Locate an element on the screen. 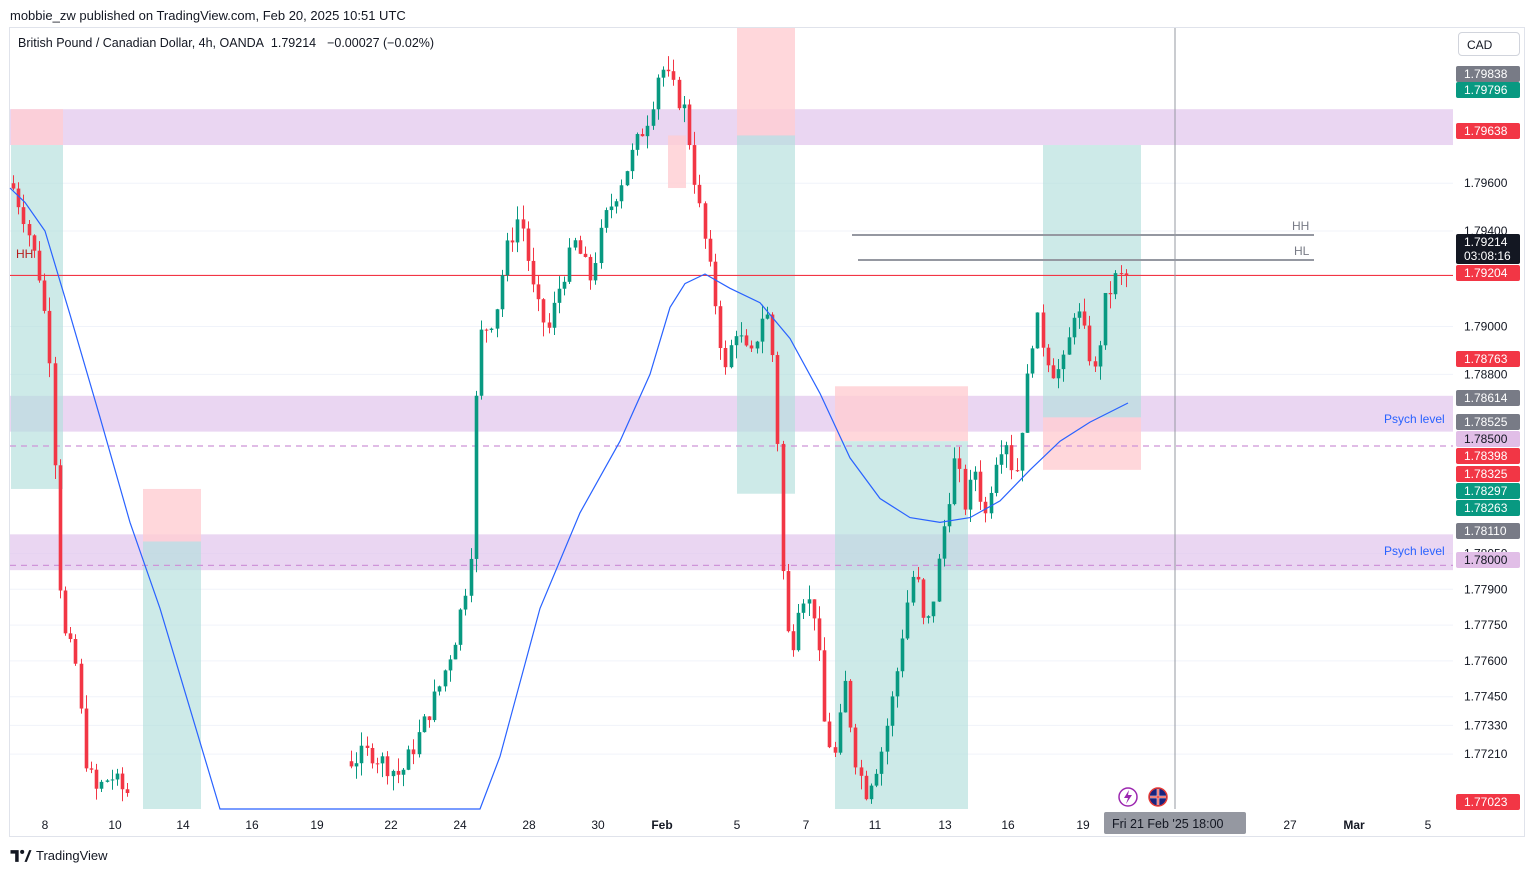 This screenshot has height=873, width=1536. price-label-text: 1.78763 is located at coordinates (1486, 359).